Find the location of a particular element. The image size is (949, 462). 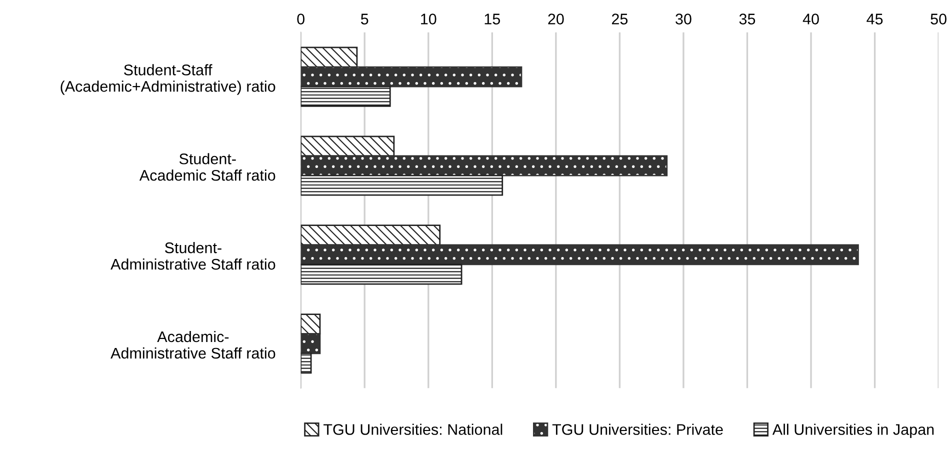

y-tick-label: Student- Academic Staff ratio is located at coordinates (207, 167).